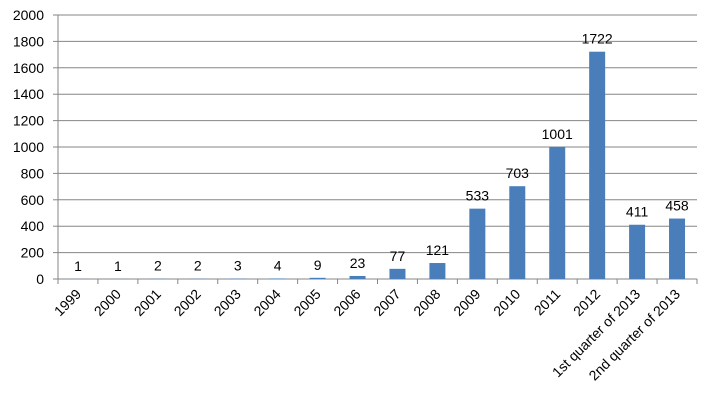 The height and width of the screenshot is (407, 707). What do you see at coordinates (187, 302) in the screenshot?
I see `x-tick-label: 2002` at bounding box center [187, 302].